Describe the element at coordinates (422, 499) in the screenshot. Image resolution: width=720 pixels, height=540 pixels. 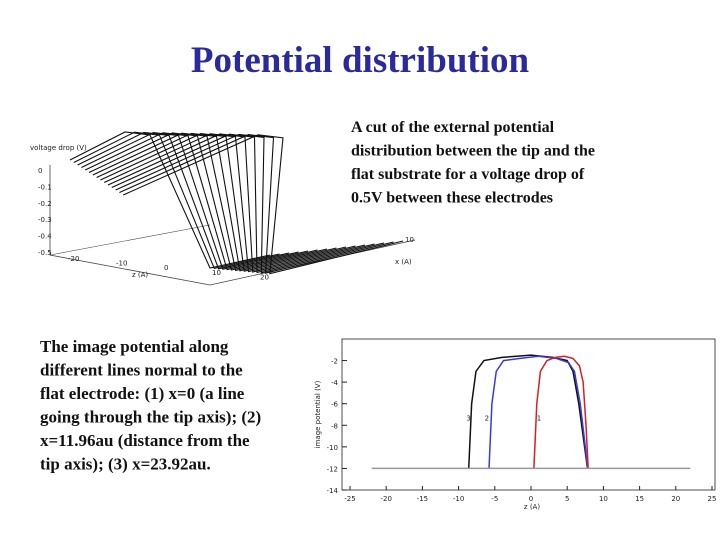
I see `x-tick-label: -15` at that location.